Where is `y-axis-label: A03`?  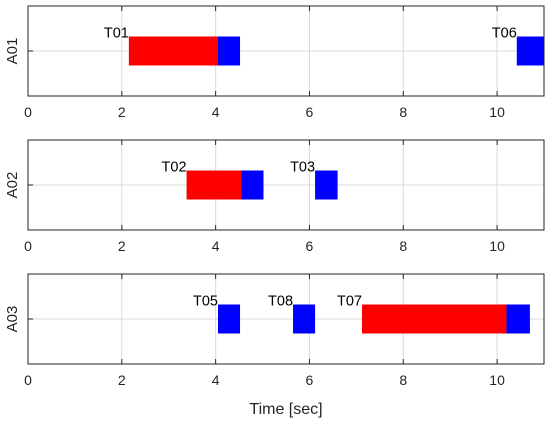 y-axis-label: A03 is located at coordinates (12, 319).